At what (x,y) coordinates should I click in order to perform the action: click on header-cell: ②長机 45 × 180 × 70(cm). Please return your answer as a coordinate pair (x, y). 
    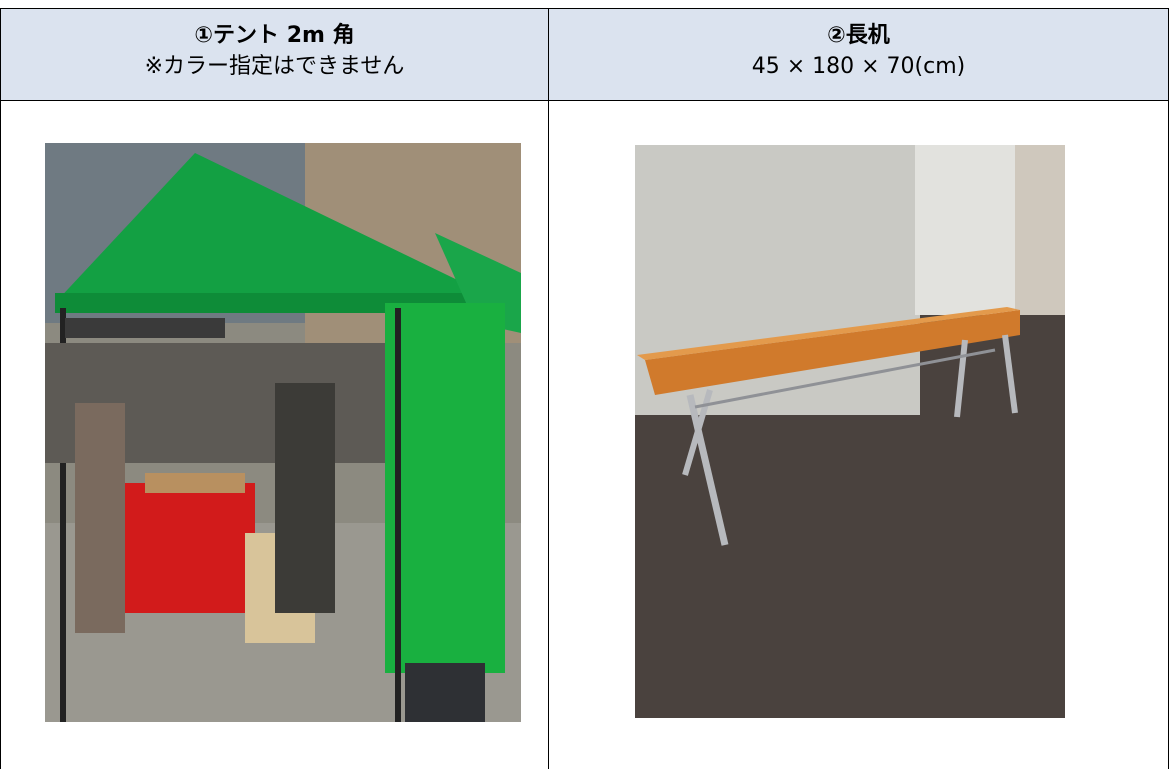
    Looking at the image, I should click on (858, 54).